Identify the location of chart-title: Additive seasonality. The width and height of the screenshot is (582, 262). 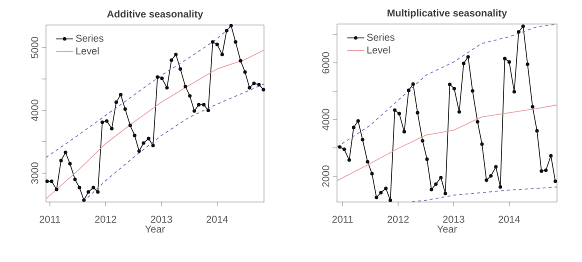
(155, 15).